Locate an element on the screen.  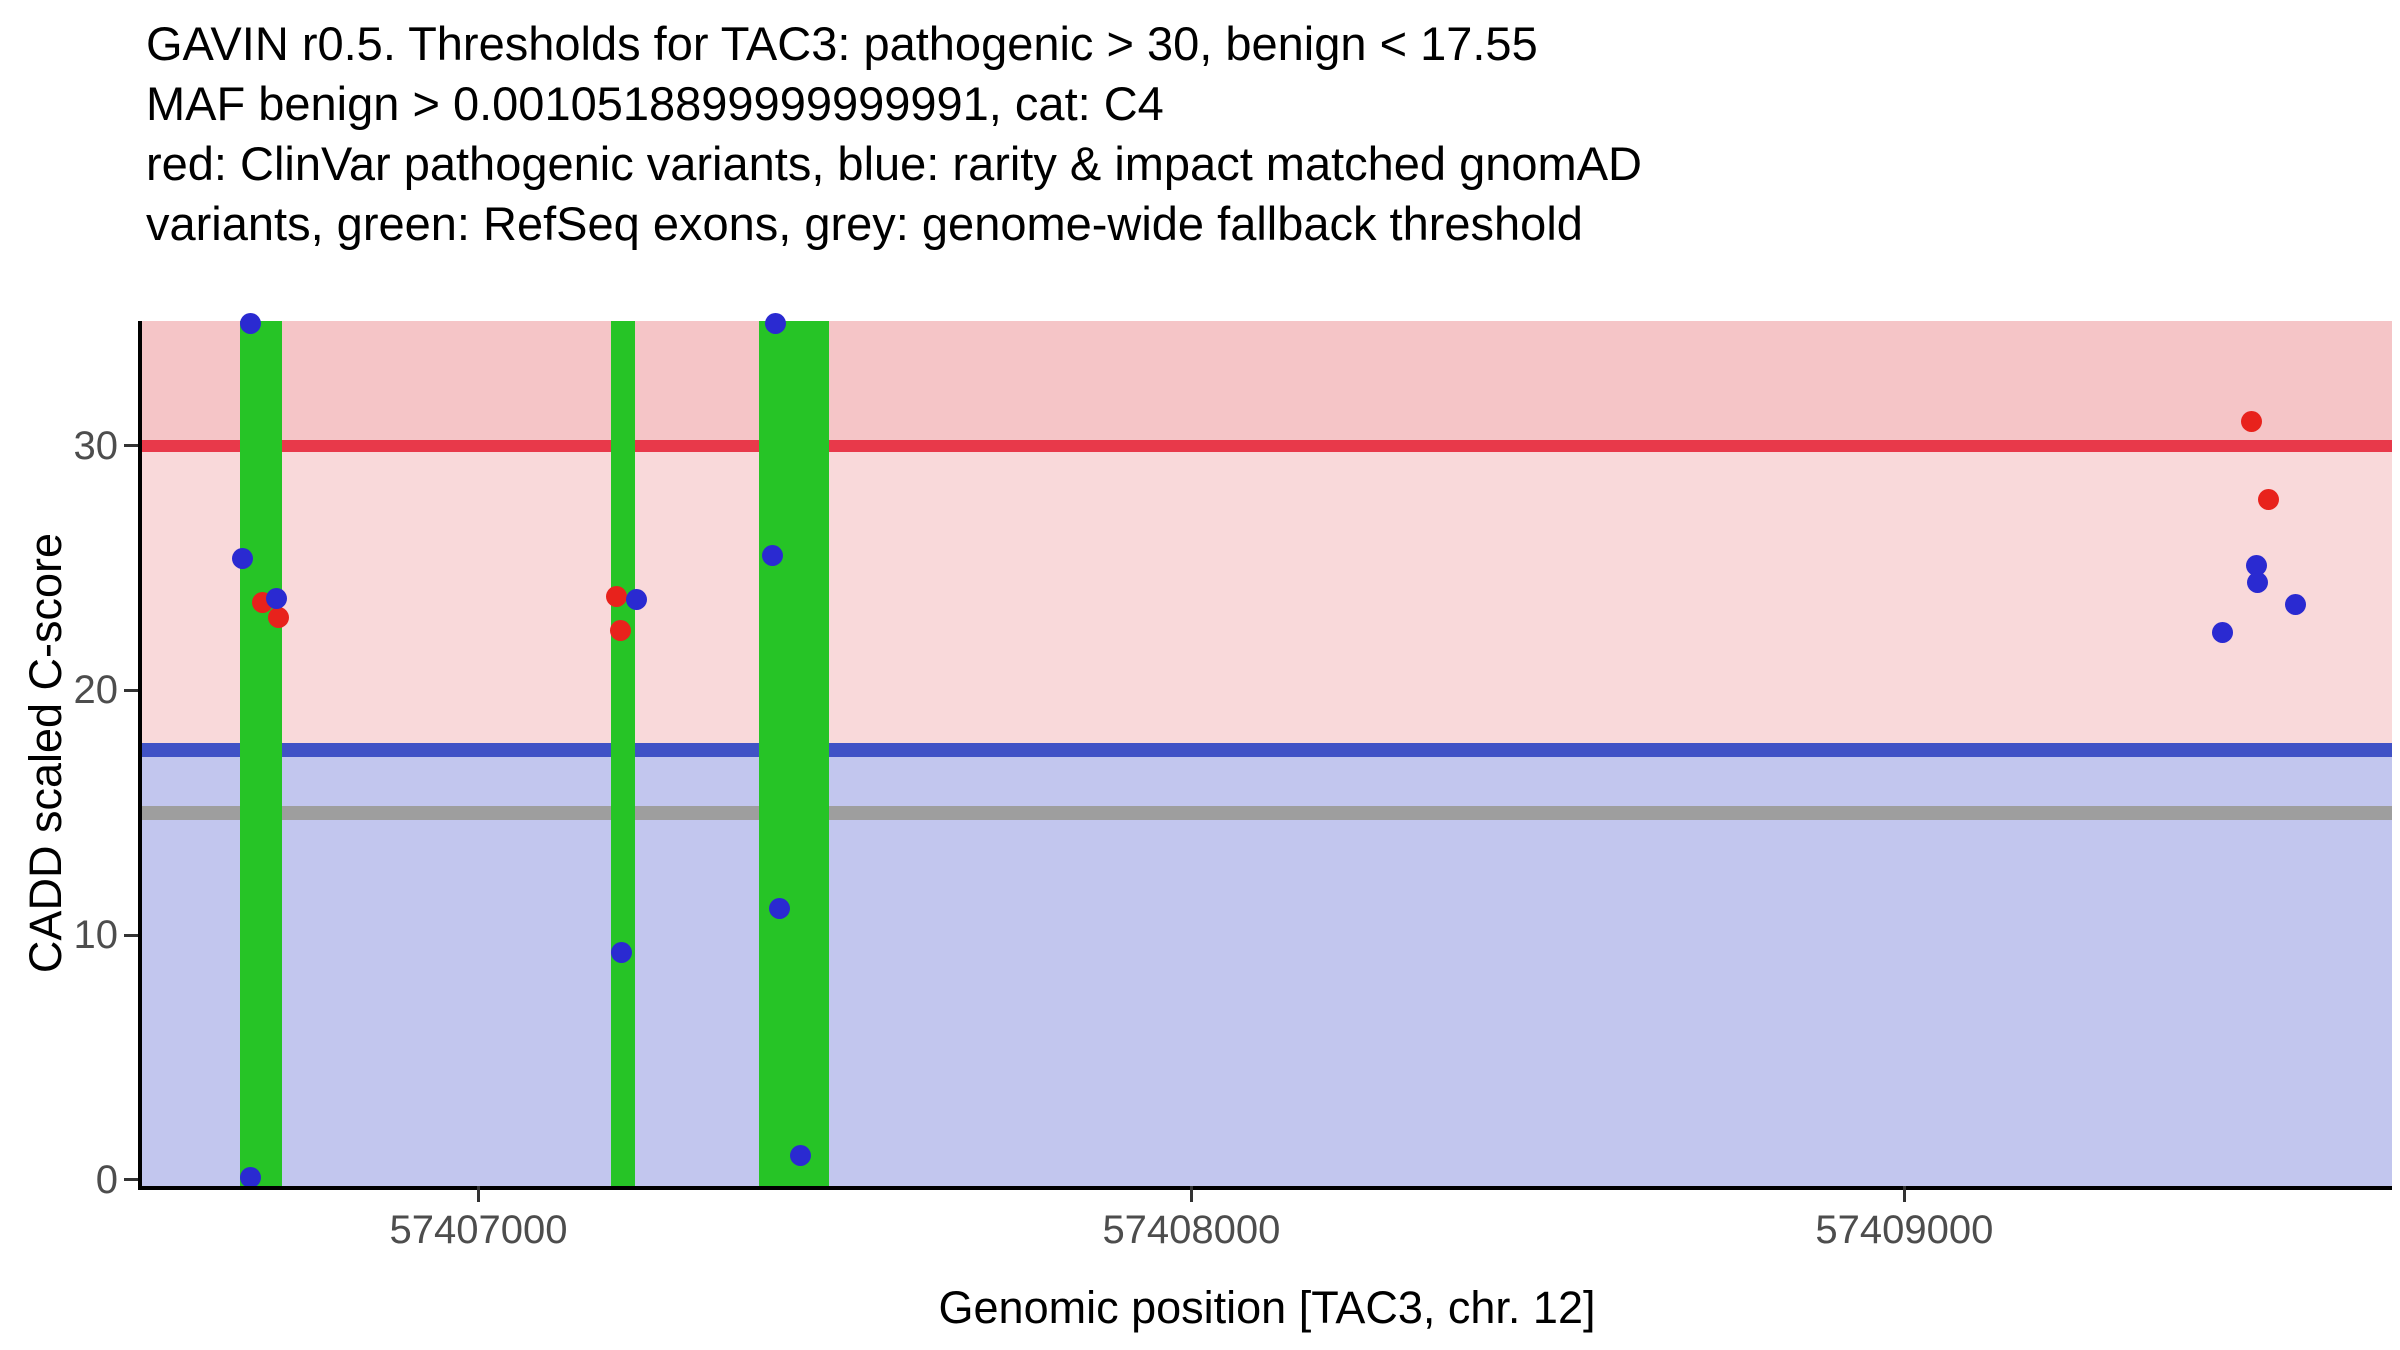
x-tick-label: 57409000 is located at coordinates (1904, 1230).